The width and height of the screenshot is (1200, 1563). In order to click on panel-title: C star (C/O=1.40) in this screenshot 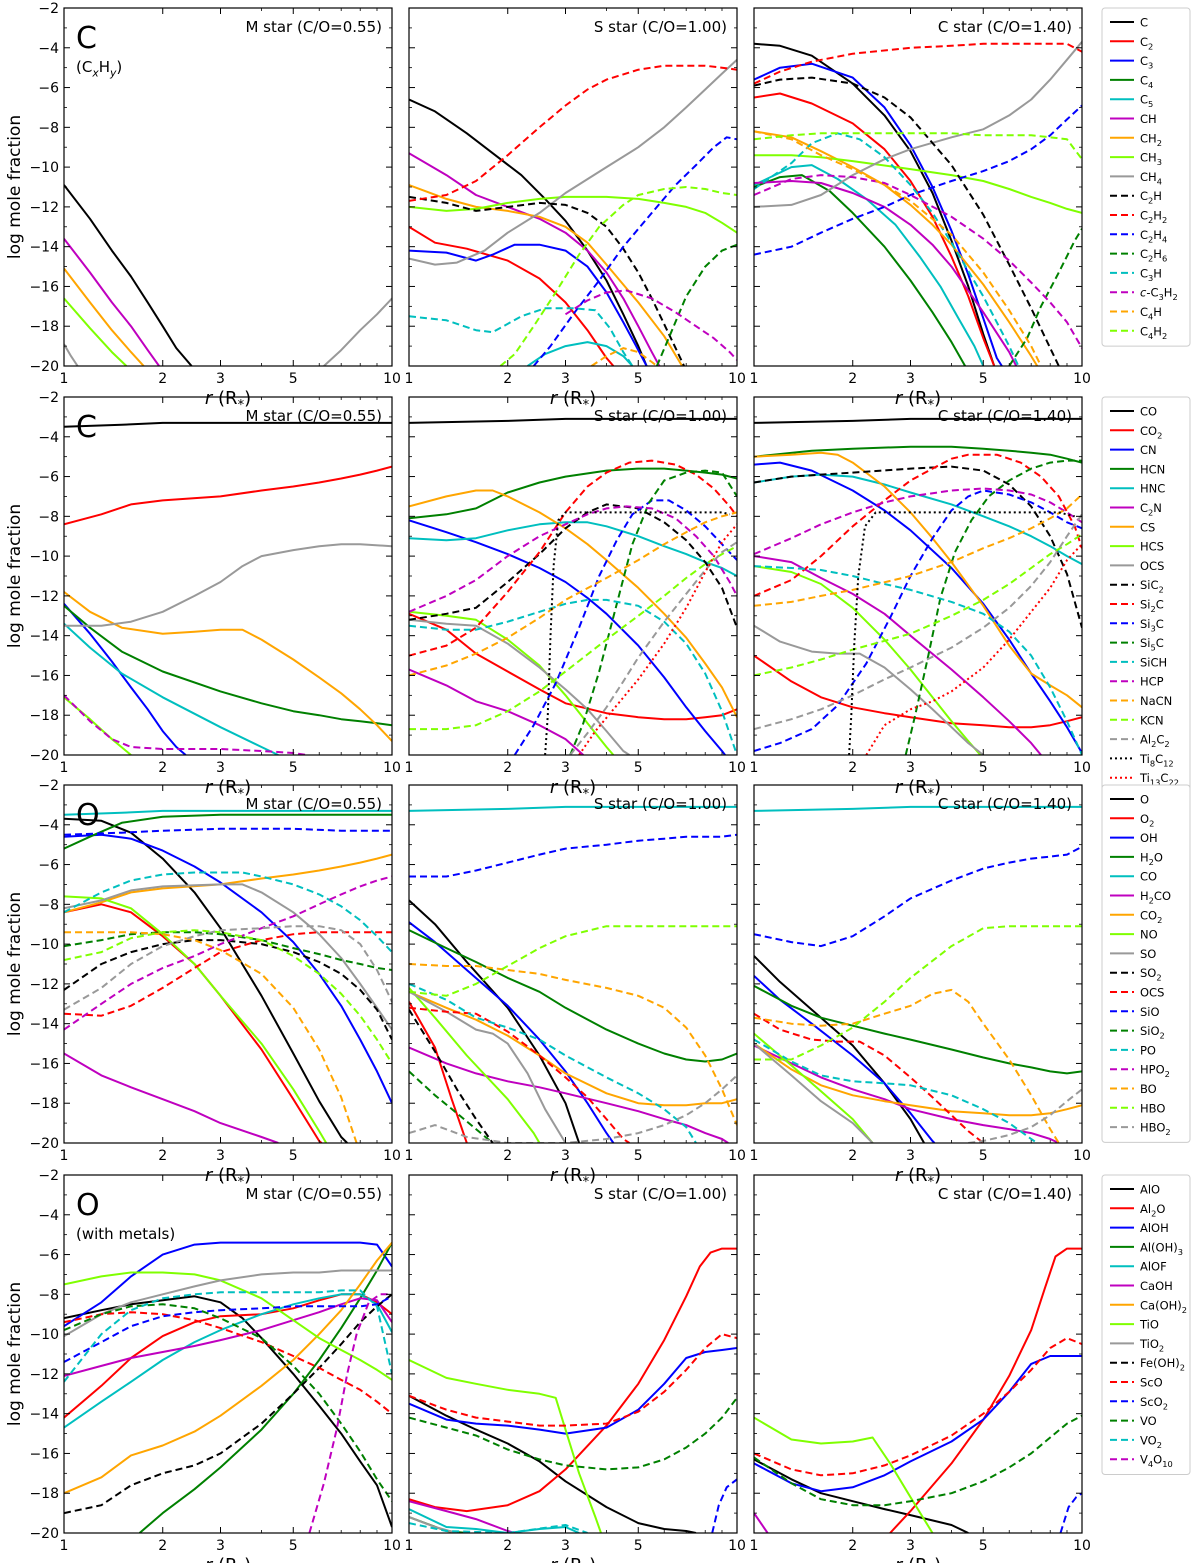, I will do `click(1005, 1194)`.